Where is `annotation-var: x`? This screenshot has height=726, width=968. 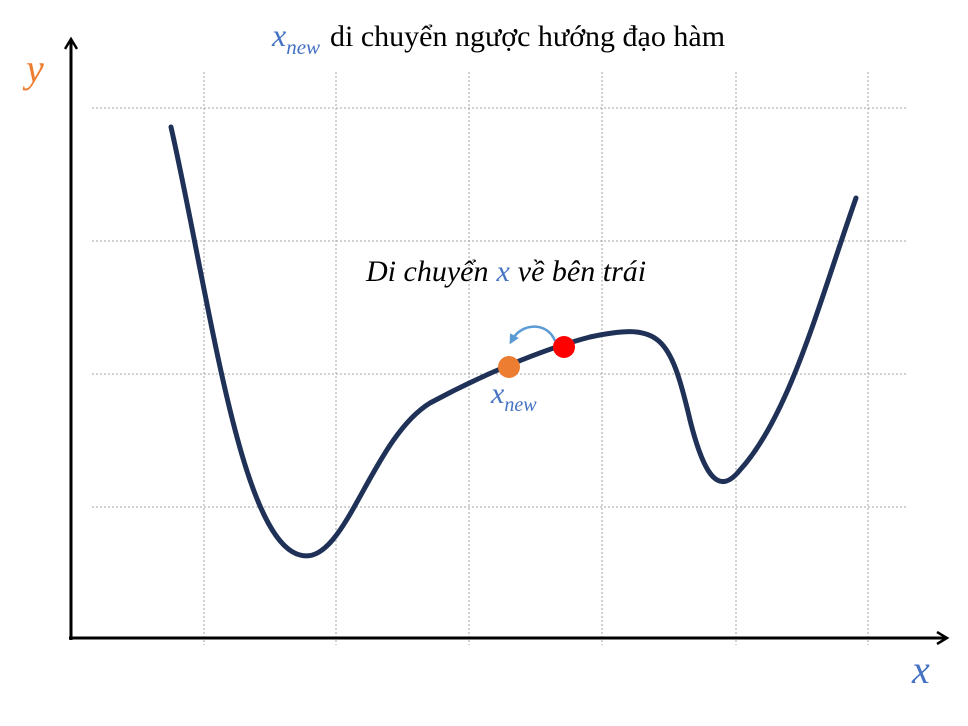 annotation-var: x is located at coordinates (502, 271).